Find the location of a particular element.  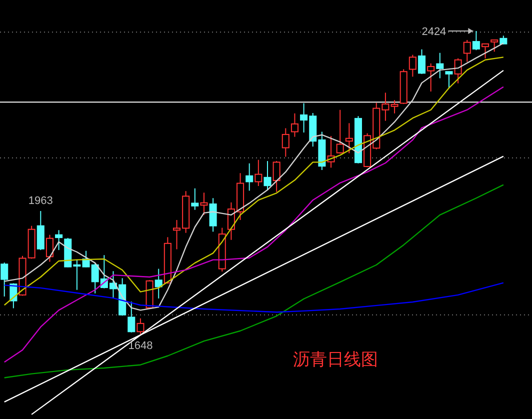

annotation: 1648 is located at coordinates (140, 346).